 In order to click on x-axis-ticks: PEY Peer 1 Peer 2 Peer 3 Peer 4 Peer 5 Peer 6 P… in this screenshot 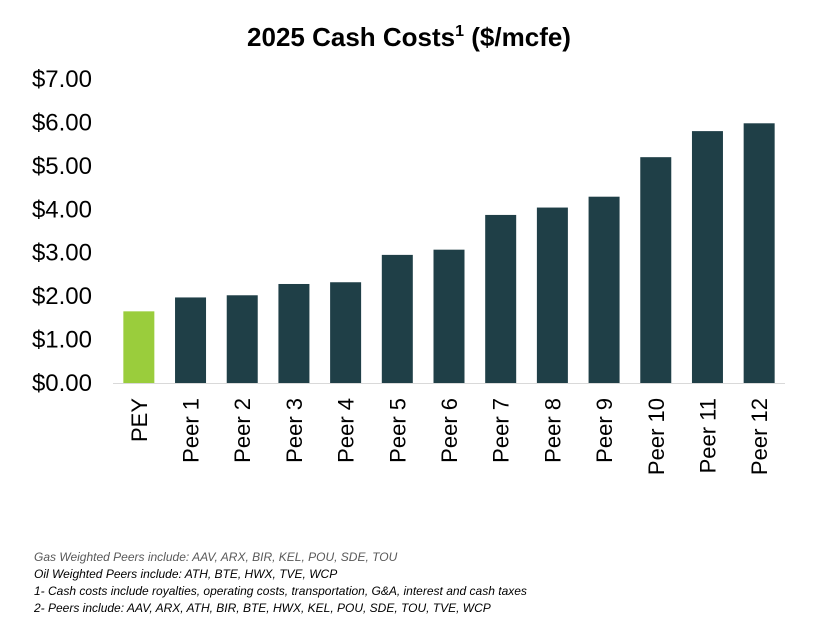, I will do `click(449, 436)`.